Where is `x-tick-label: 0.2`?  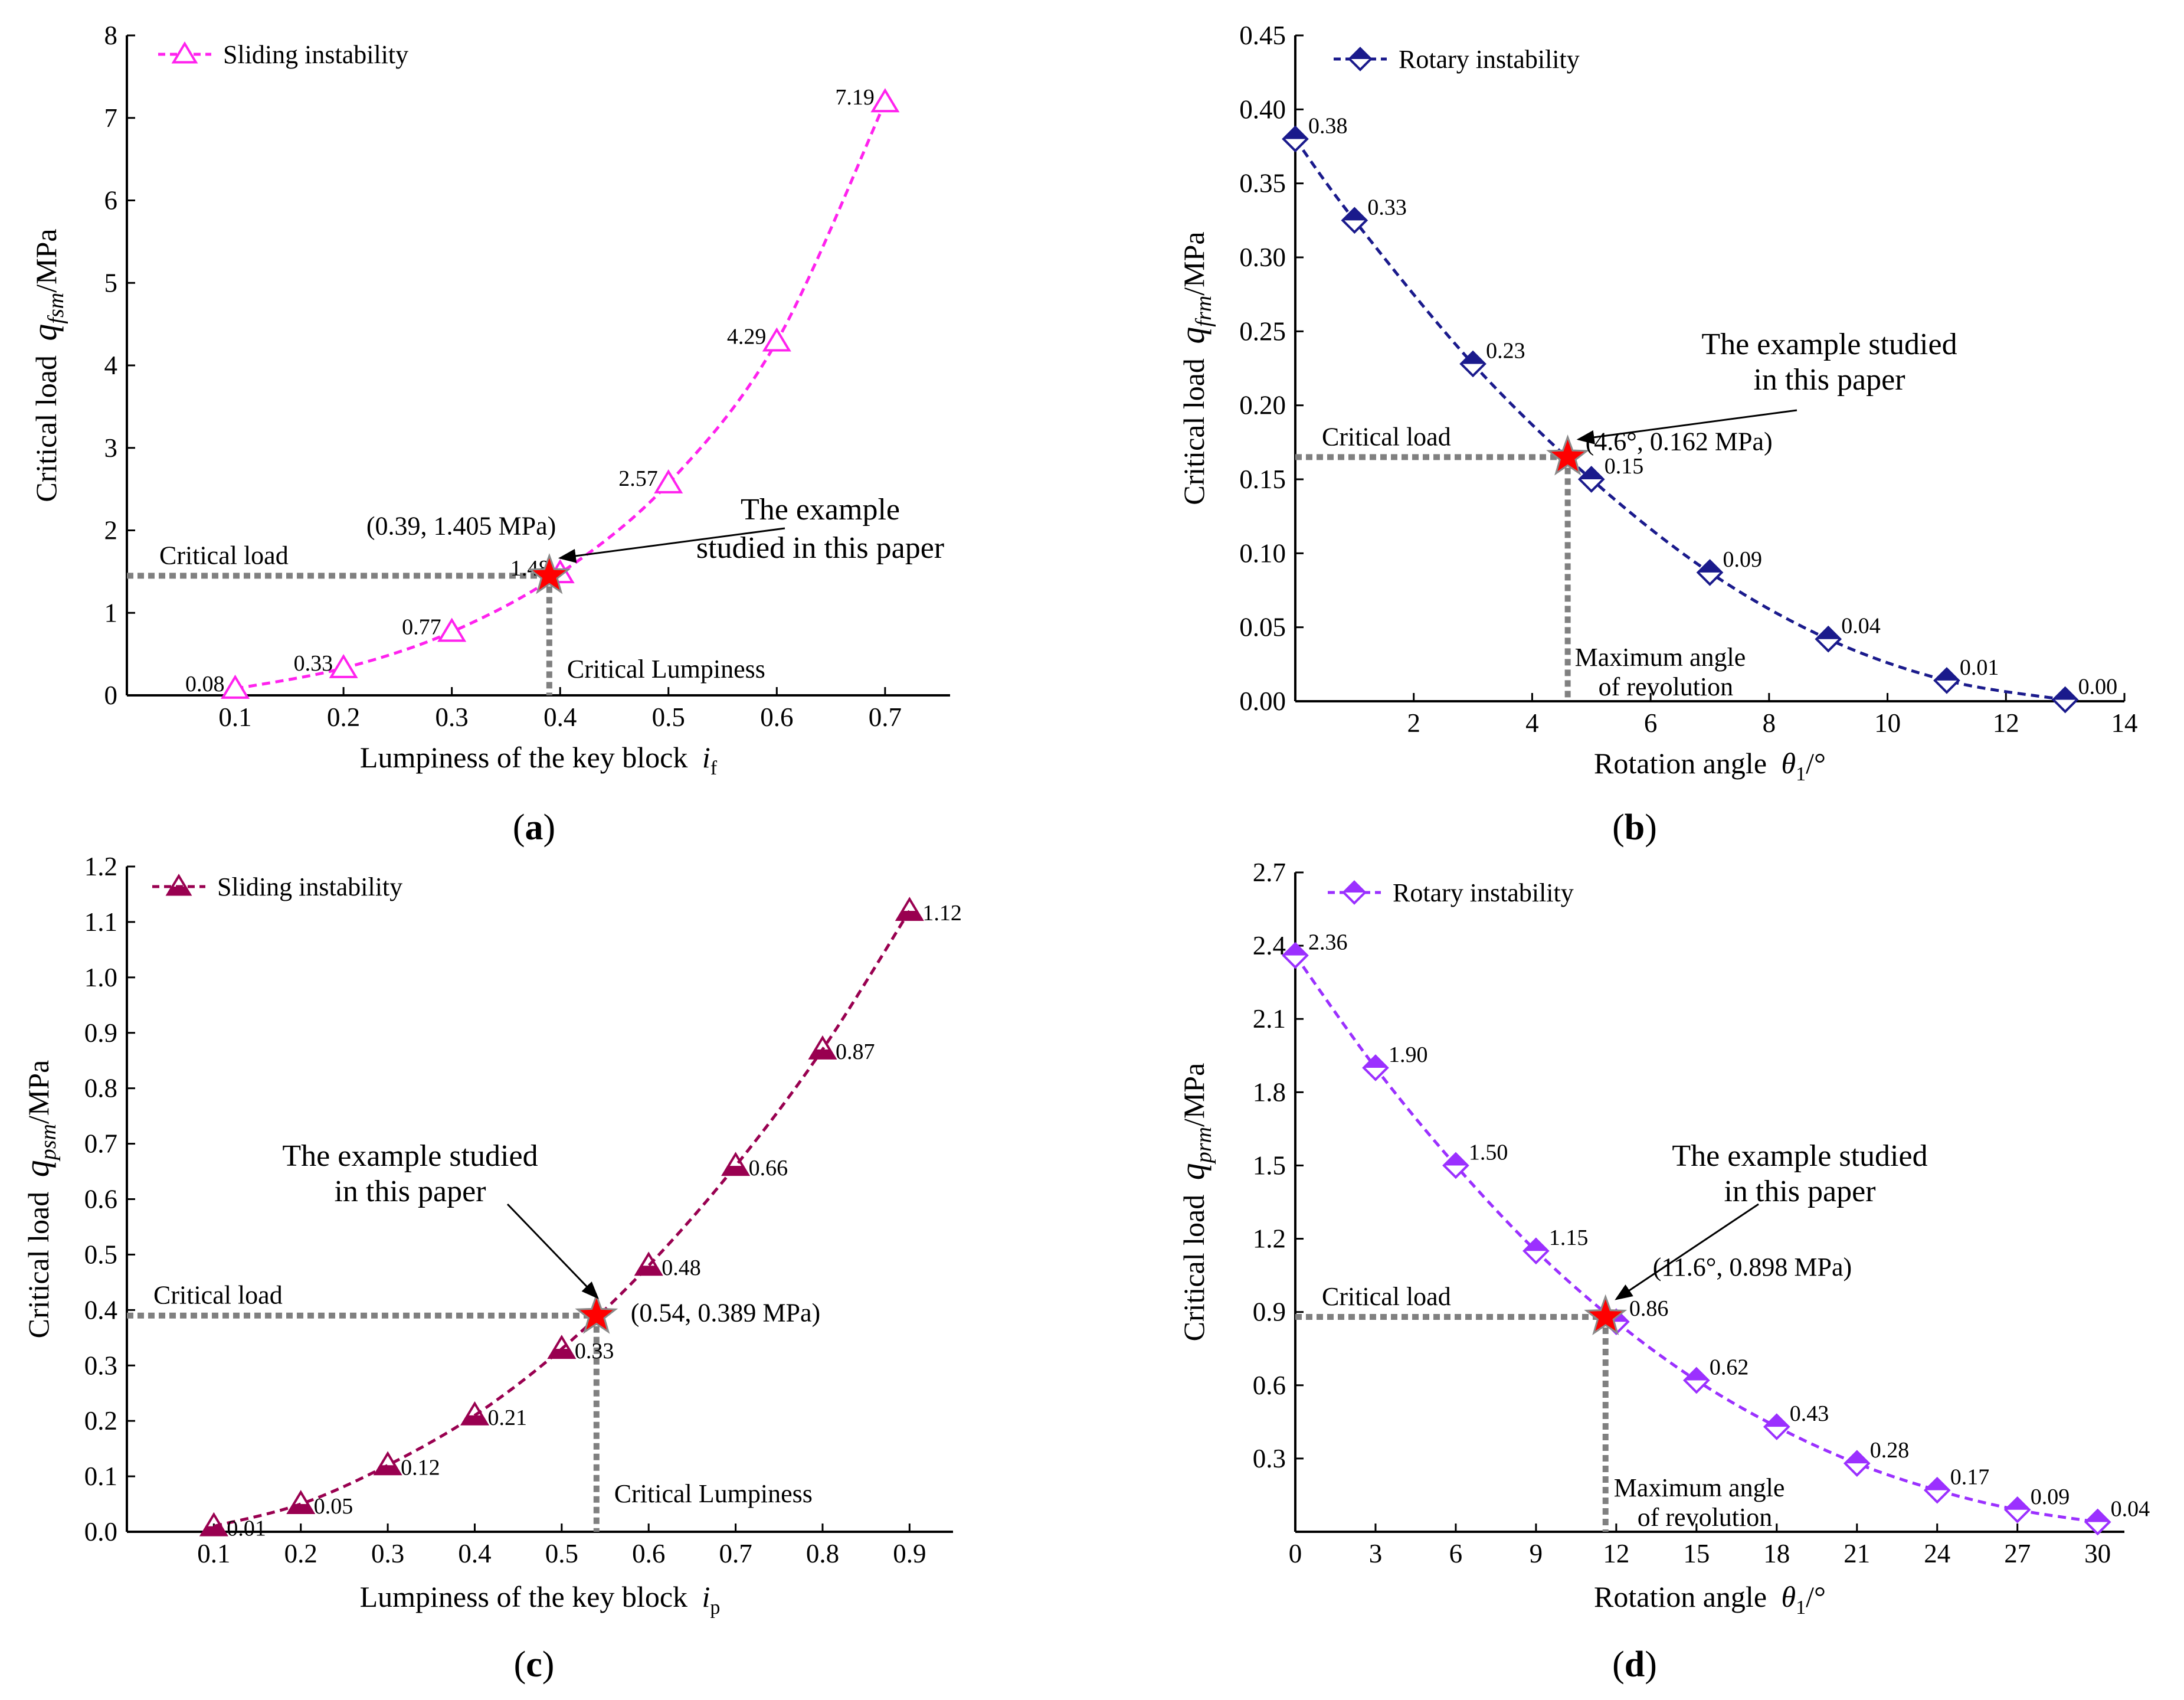
x-tick-label: 0.2 is located at coordinates (343, 717).